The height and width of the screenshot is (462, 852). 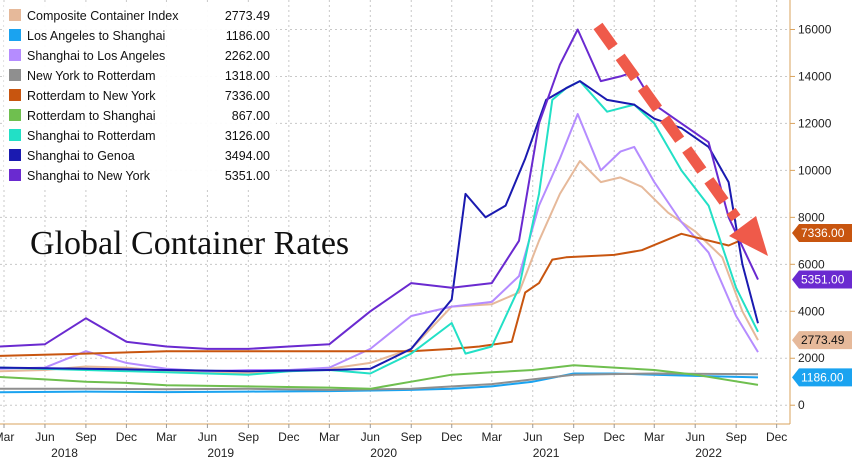 I want to click on value-tag-label: 7336.00, so click(x=823, y=233).